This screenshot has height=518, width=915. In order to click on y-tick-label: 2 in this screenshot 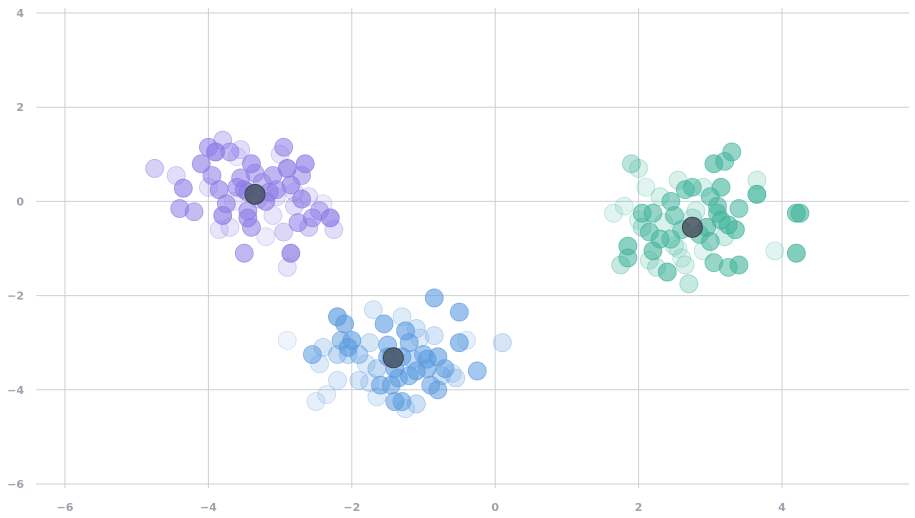, I will do `click(20, 107)`.